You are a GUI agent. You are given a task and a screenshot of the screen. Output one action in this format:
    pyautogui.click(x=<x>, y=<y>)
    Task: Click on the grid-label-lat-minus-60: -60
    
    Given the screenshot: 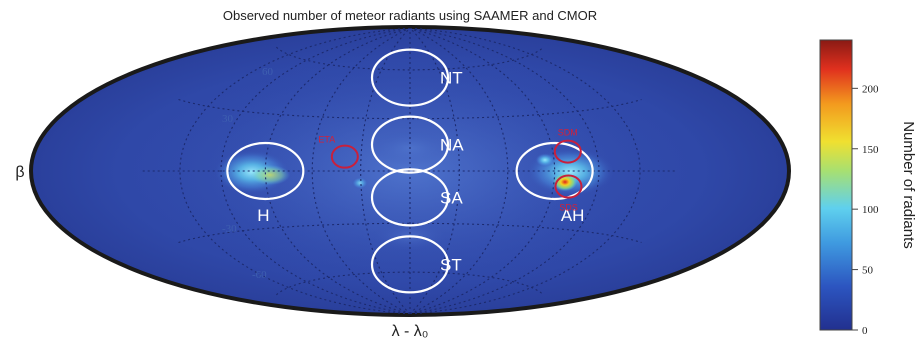 What is the action you would take?
    pyautogui.click(x=259, y=275)
    